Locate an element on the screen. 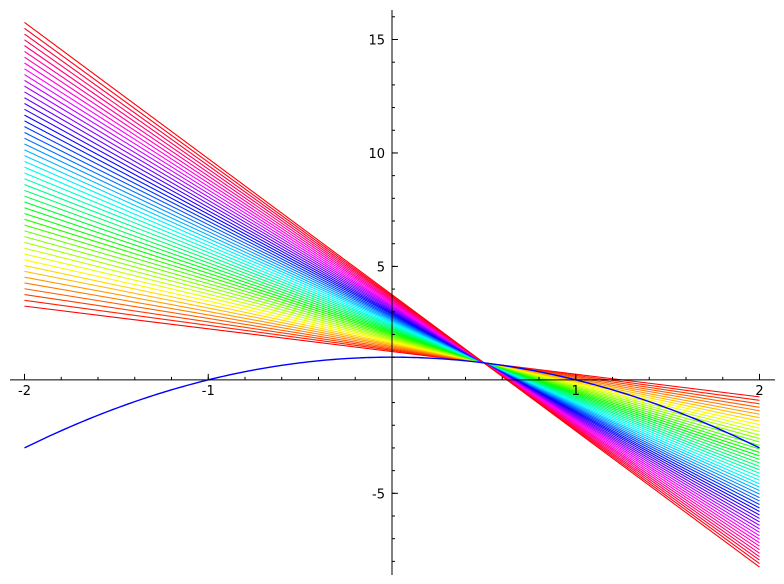 The height and width of the screenshot is (584, 784). y-tick-label: 5 is located at coordinates (381, 267).